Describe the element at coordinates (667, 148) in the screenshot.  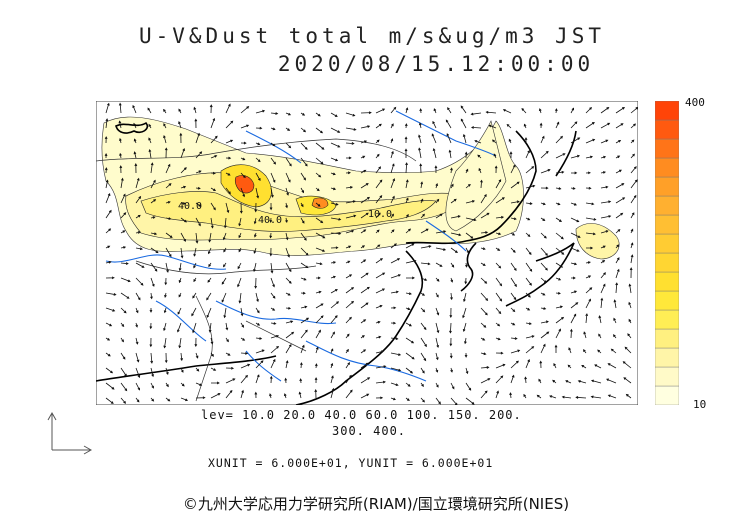
I see `color-scale-step` at that location.